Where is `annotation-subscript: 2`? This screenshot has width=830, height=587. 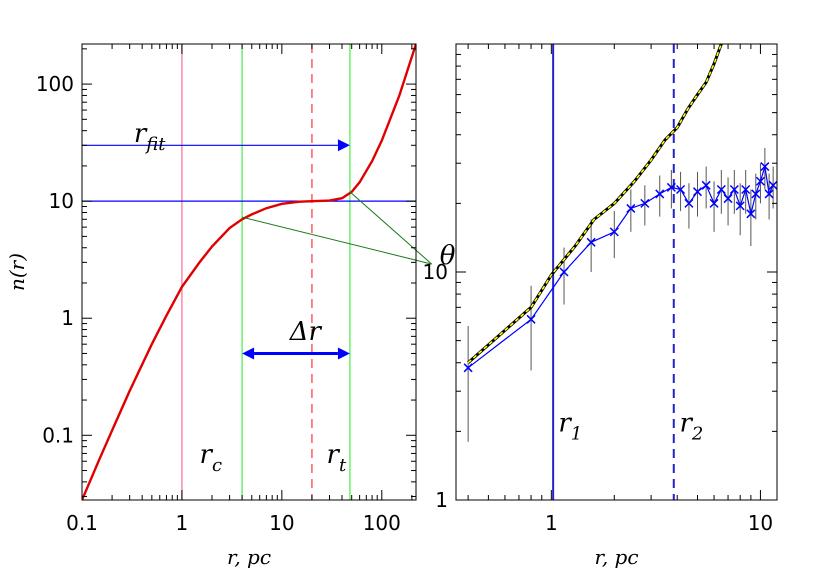 annotation-subscript: 2 is located at coordinates (697, 433).